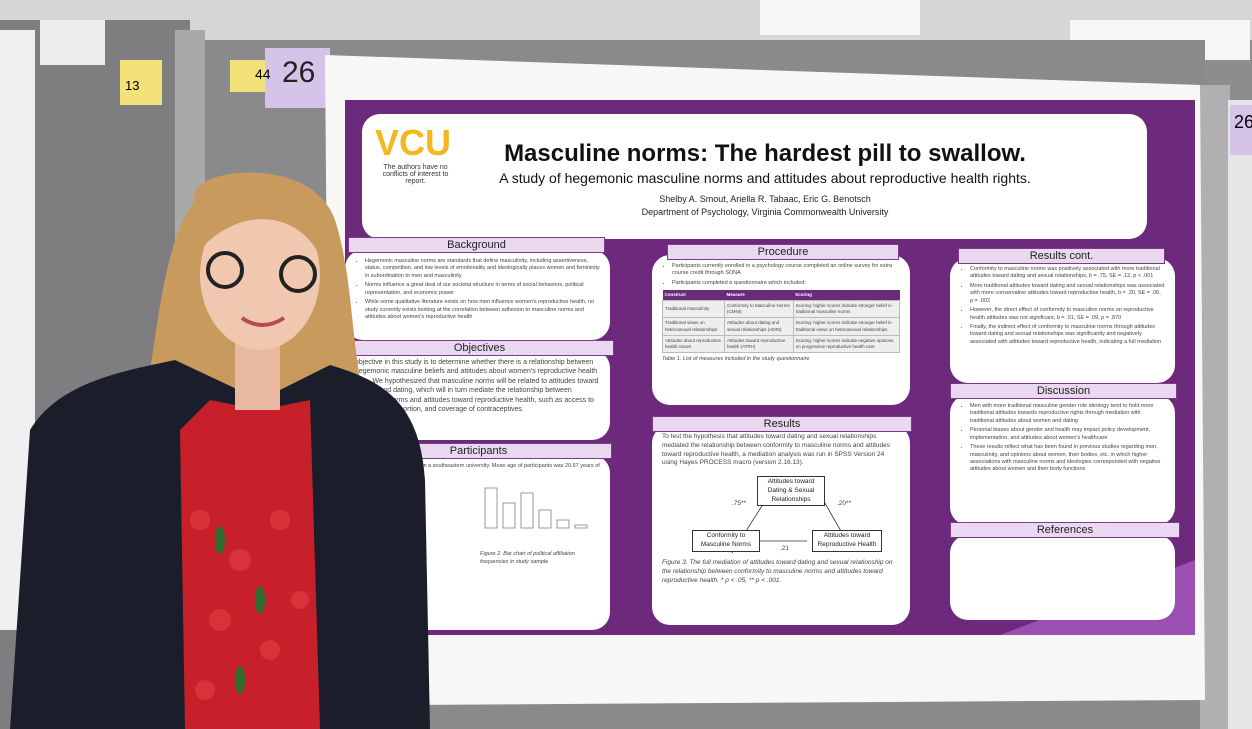 This screenshot has width=1252, height=729. I want to click on bar-chart-figure, so click(536, 508).